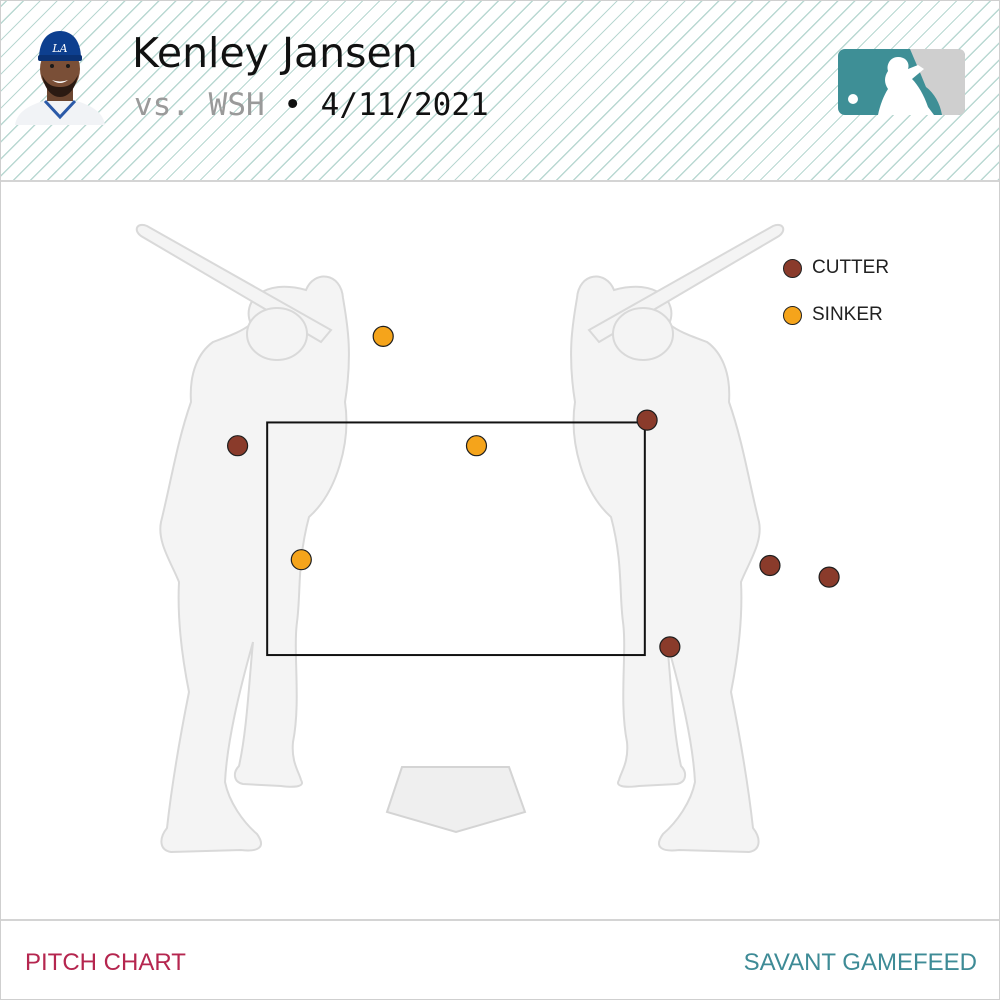  What do you see at coordinates (792, 315) in the screenshot?
I see `legend-swatch-sinker` at bounding box center [792, 315].